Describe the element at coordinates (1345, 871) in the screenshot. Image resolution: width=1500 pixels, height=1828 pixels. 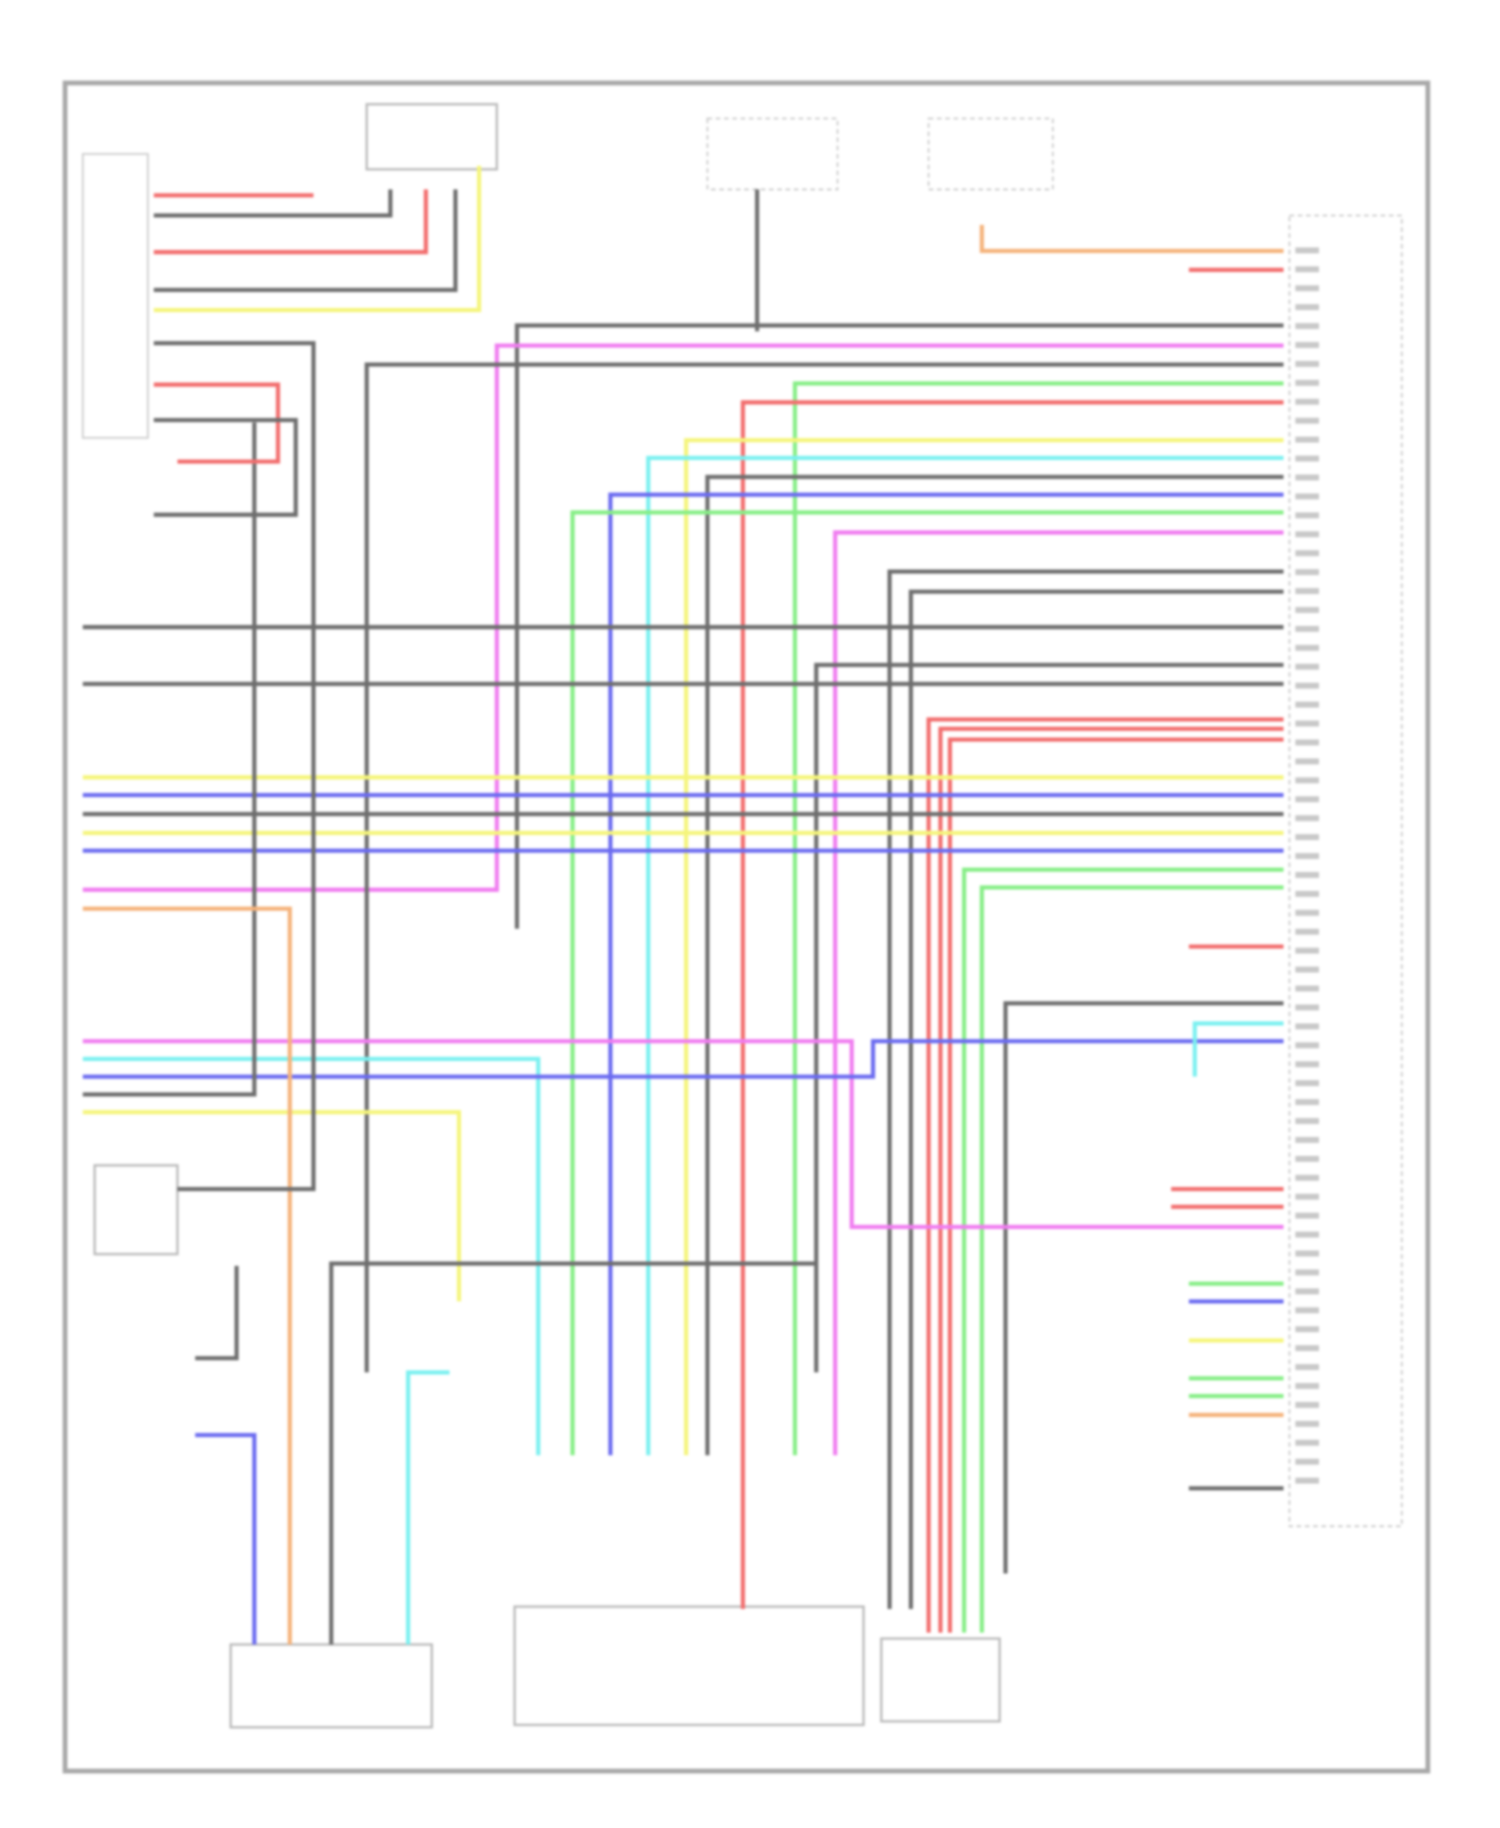
I see `control-module-connector` at that location.